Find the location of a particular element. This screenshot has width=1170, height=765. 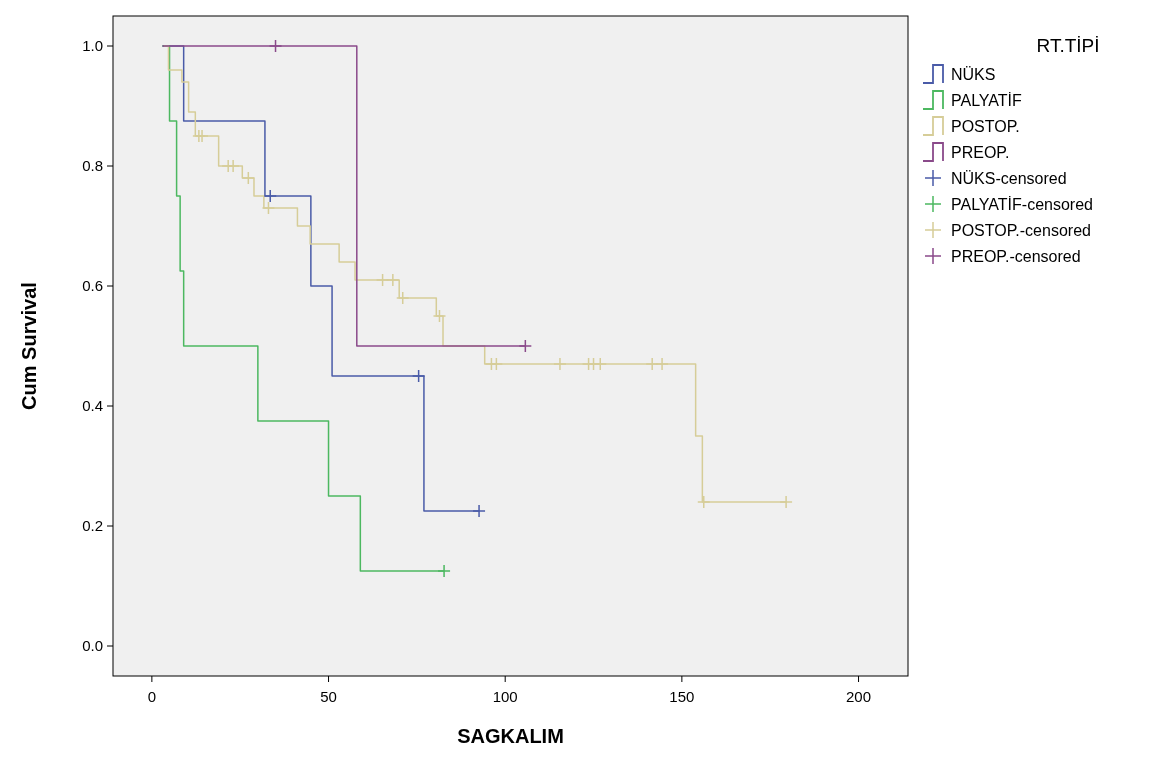

x-tick-label: 150 is located at coordinates (682, 696).